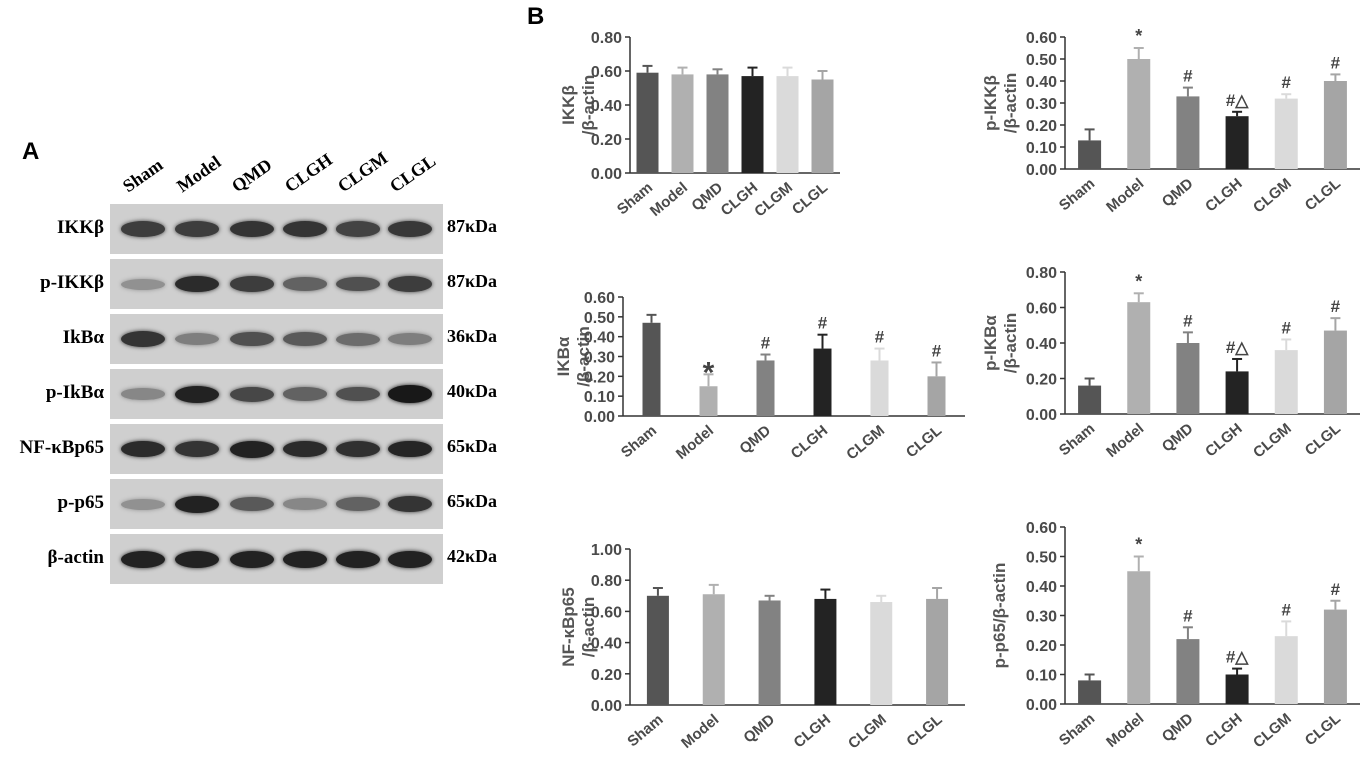 The image size is (1371, 768). I want to click on blot-row-label: IkBα, so click(83, 337).